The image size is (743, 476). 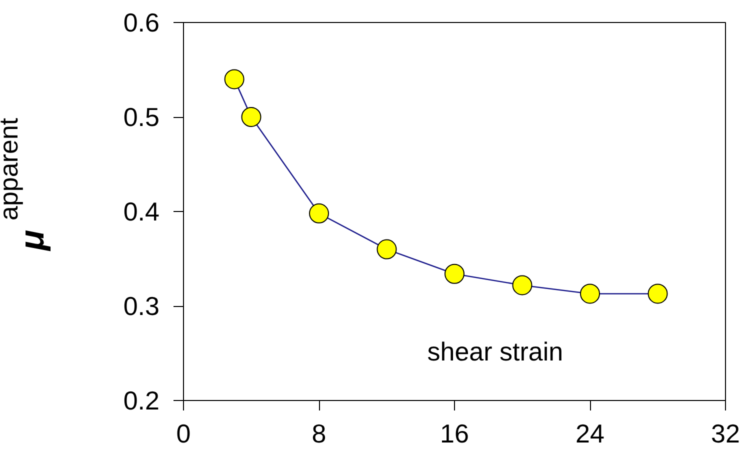 I want to click on y-axis-title: μapparent, so click(x=26, y=184).